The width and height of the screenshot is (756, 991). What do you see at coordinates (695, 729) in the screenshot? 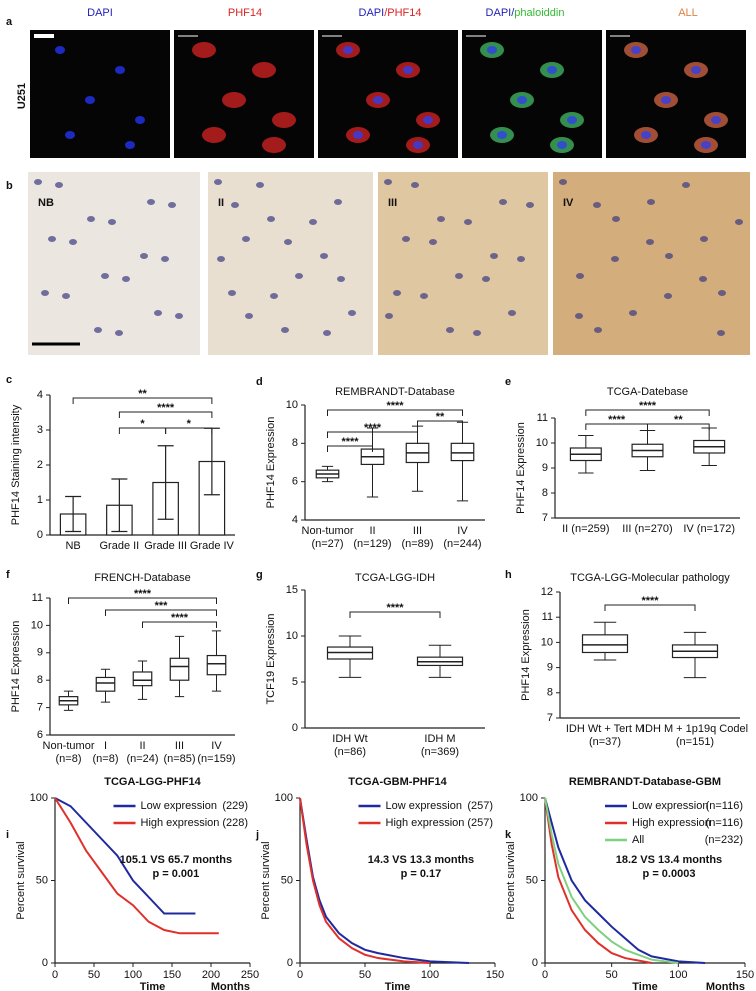
I see `x-tick-label: IDH M + 1p19q Codel` at bounding box center [695, 729].